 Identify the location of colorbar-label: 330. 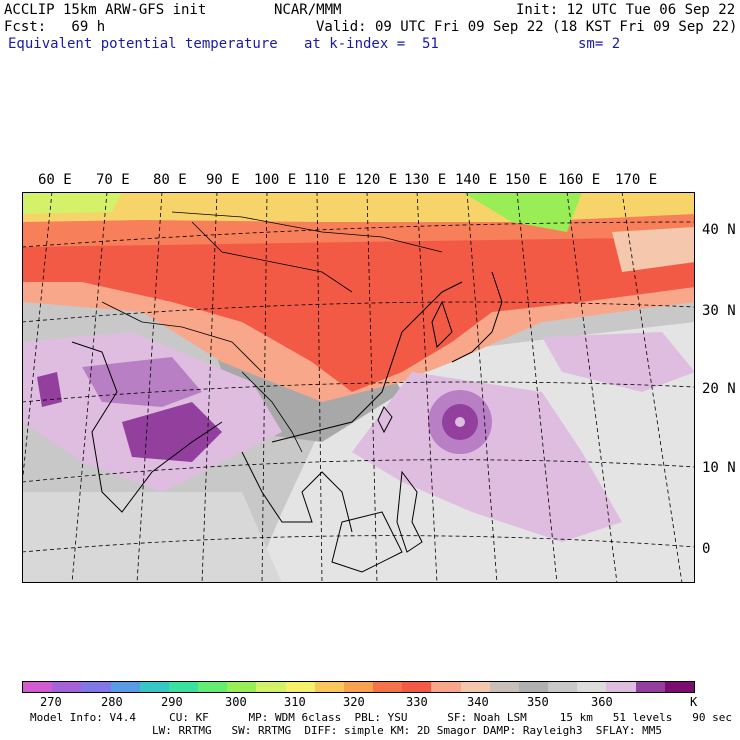
(417, 702).